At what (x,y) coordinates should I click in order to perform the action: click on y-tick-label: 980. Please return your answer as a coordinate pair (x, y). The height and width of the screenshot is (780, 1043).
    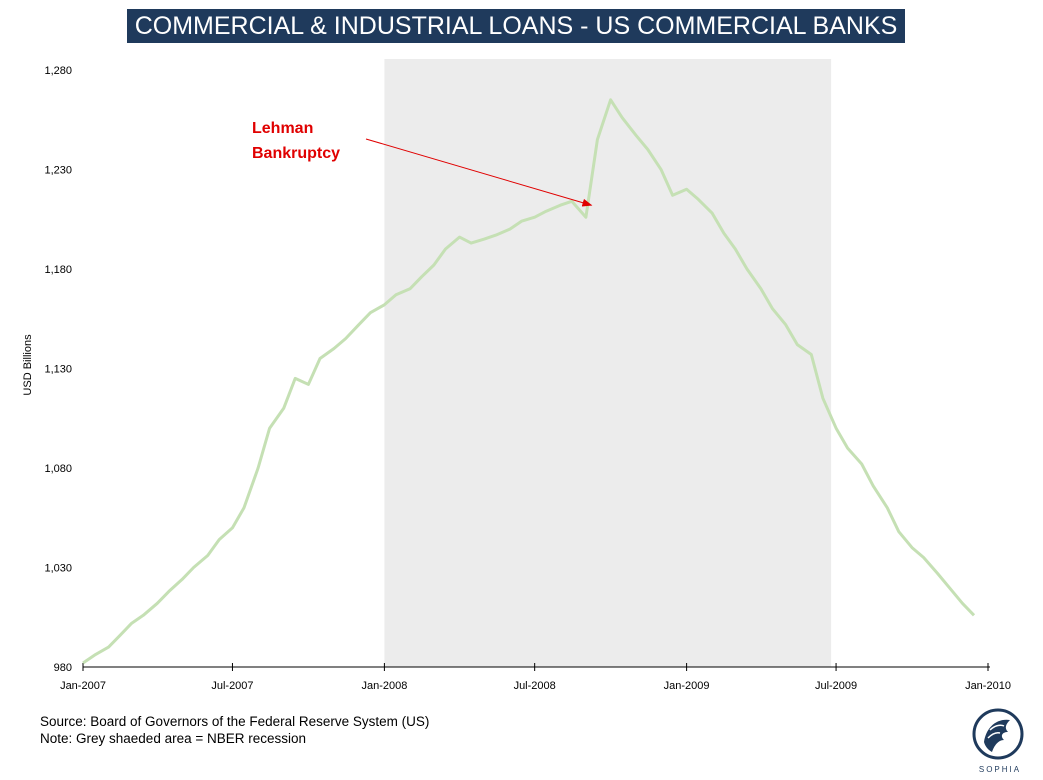
    Looking at the image, I should click on (63, 668).